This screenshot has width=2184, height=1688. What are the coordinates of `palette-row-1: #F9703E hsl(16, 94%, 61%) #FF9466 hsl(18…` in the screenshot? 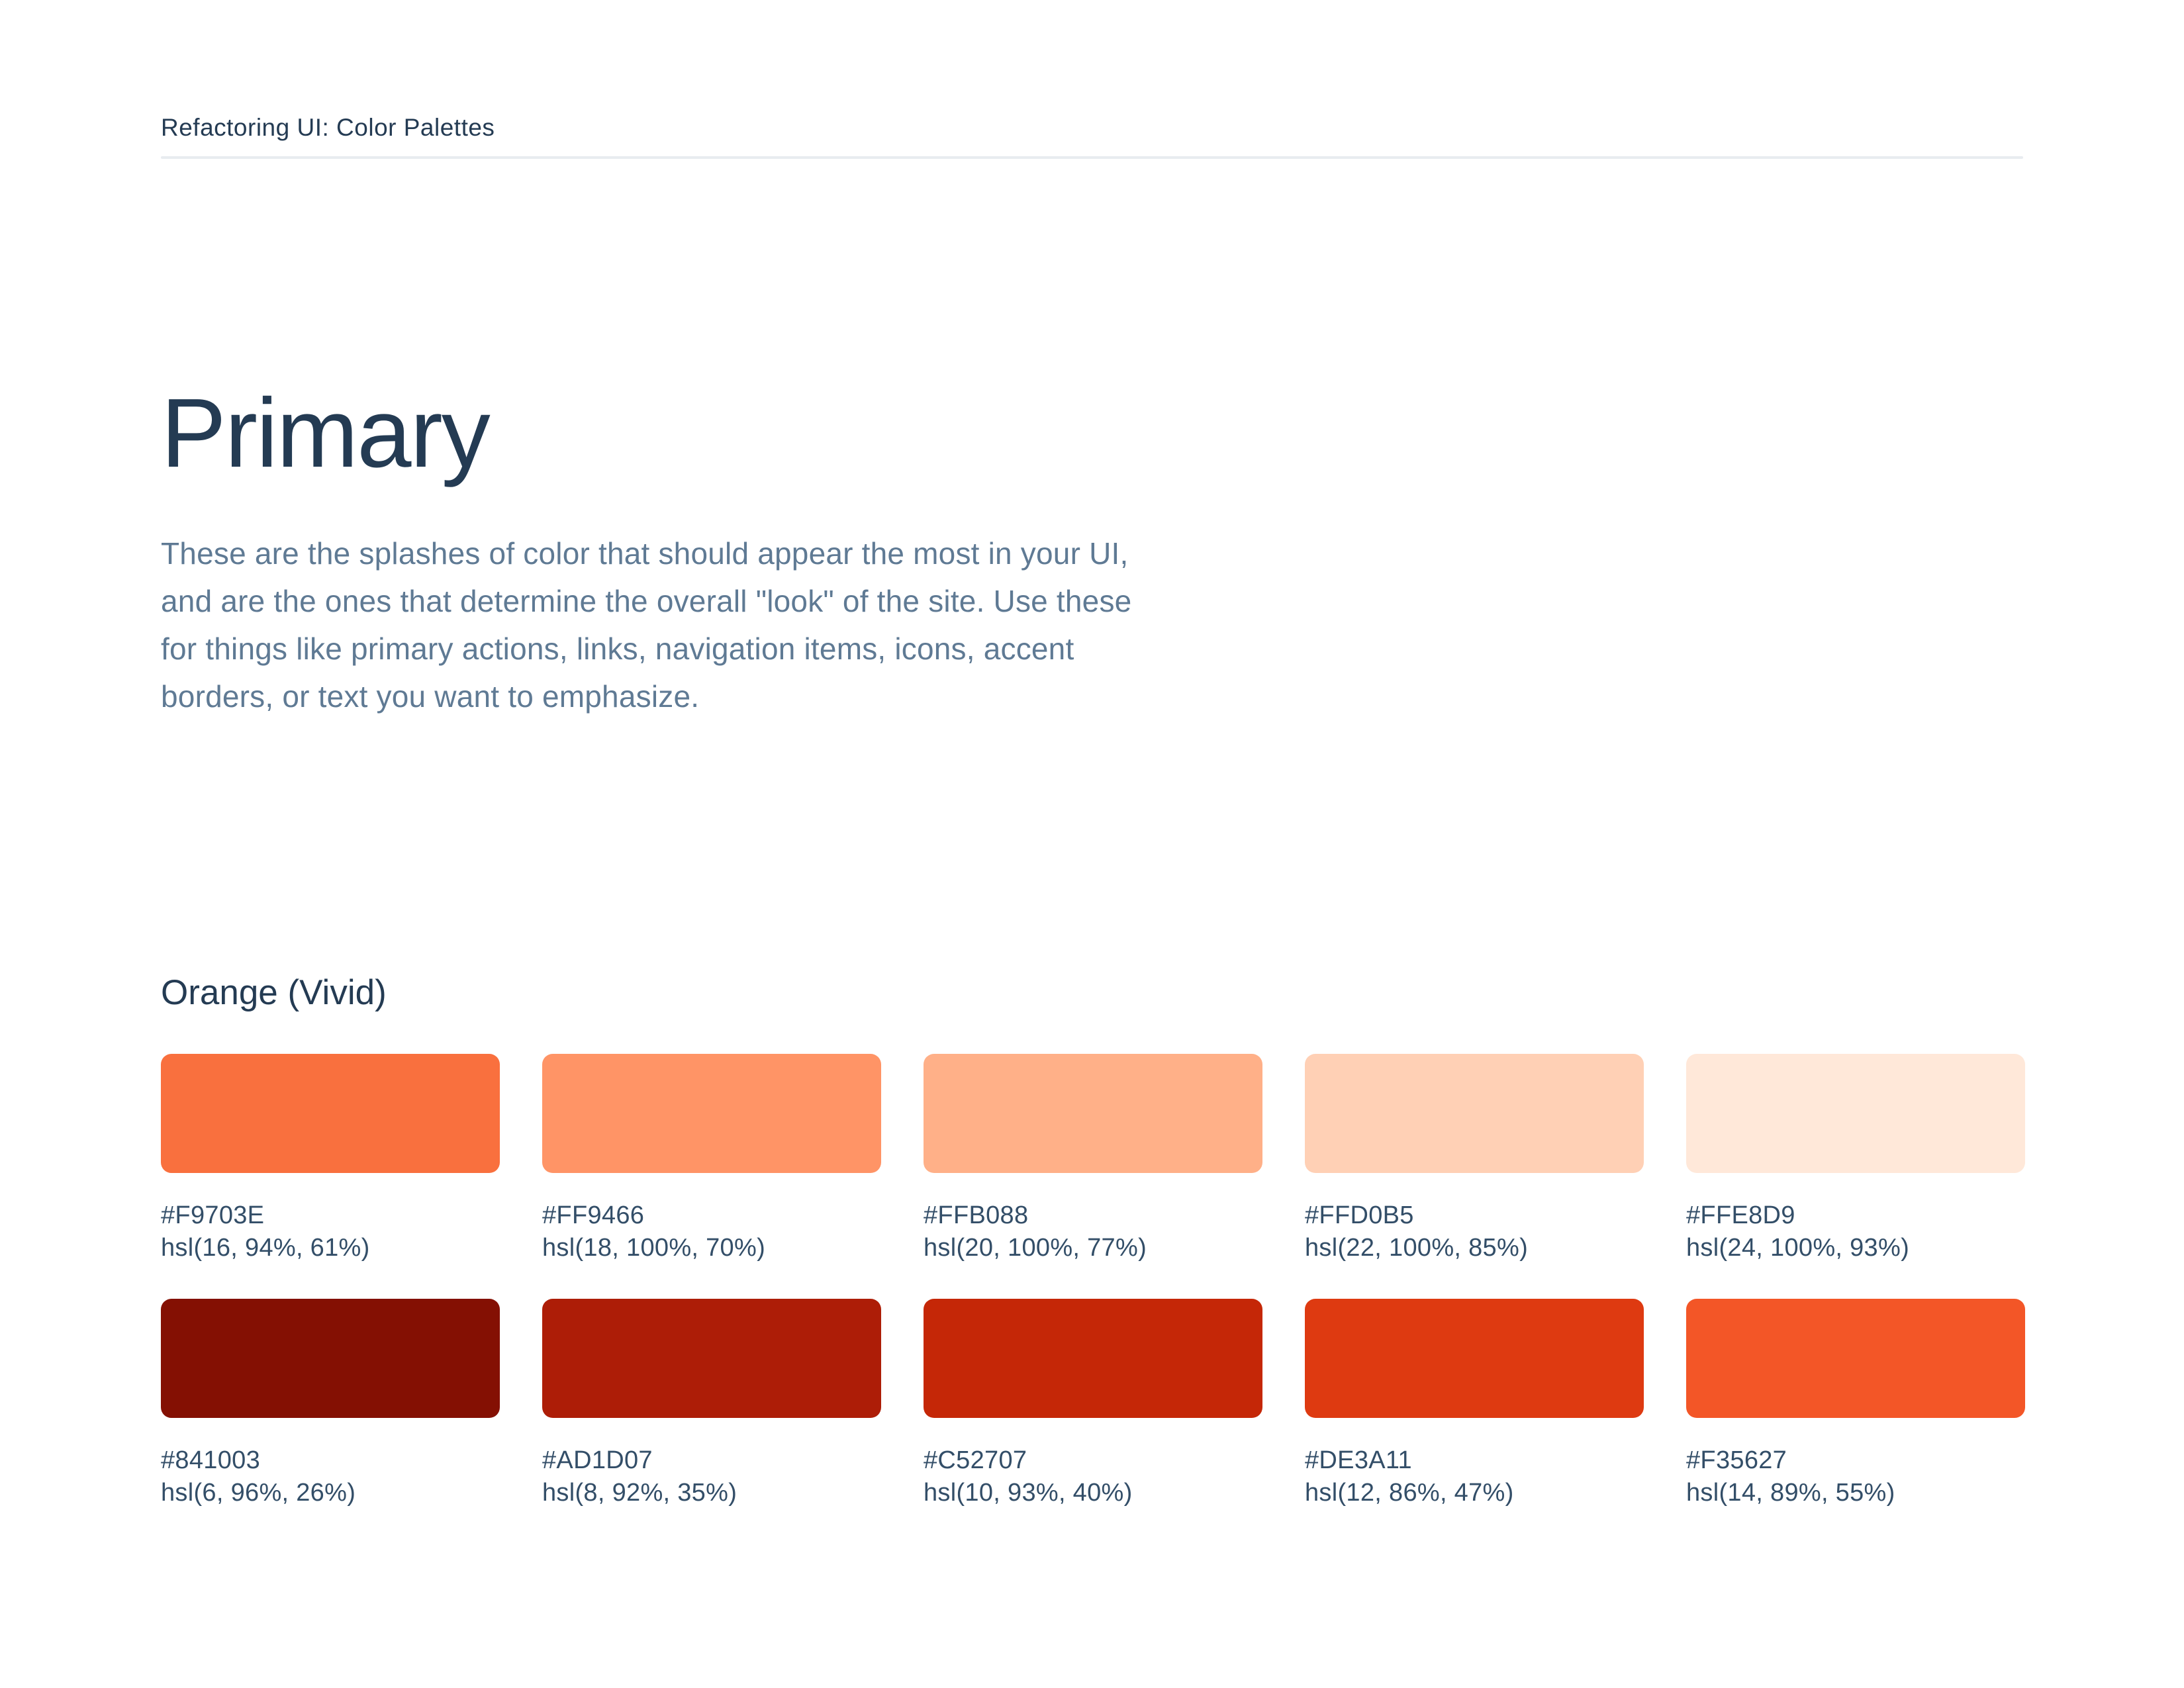 It's located at (1093, 1159).